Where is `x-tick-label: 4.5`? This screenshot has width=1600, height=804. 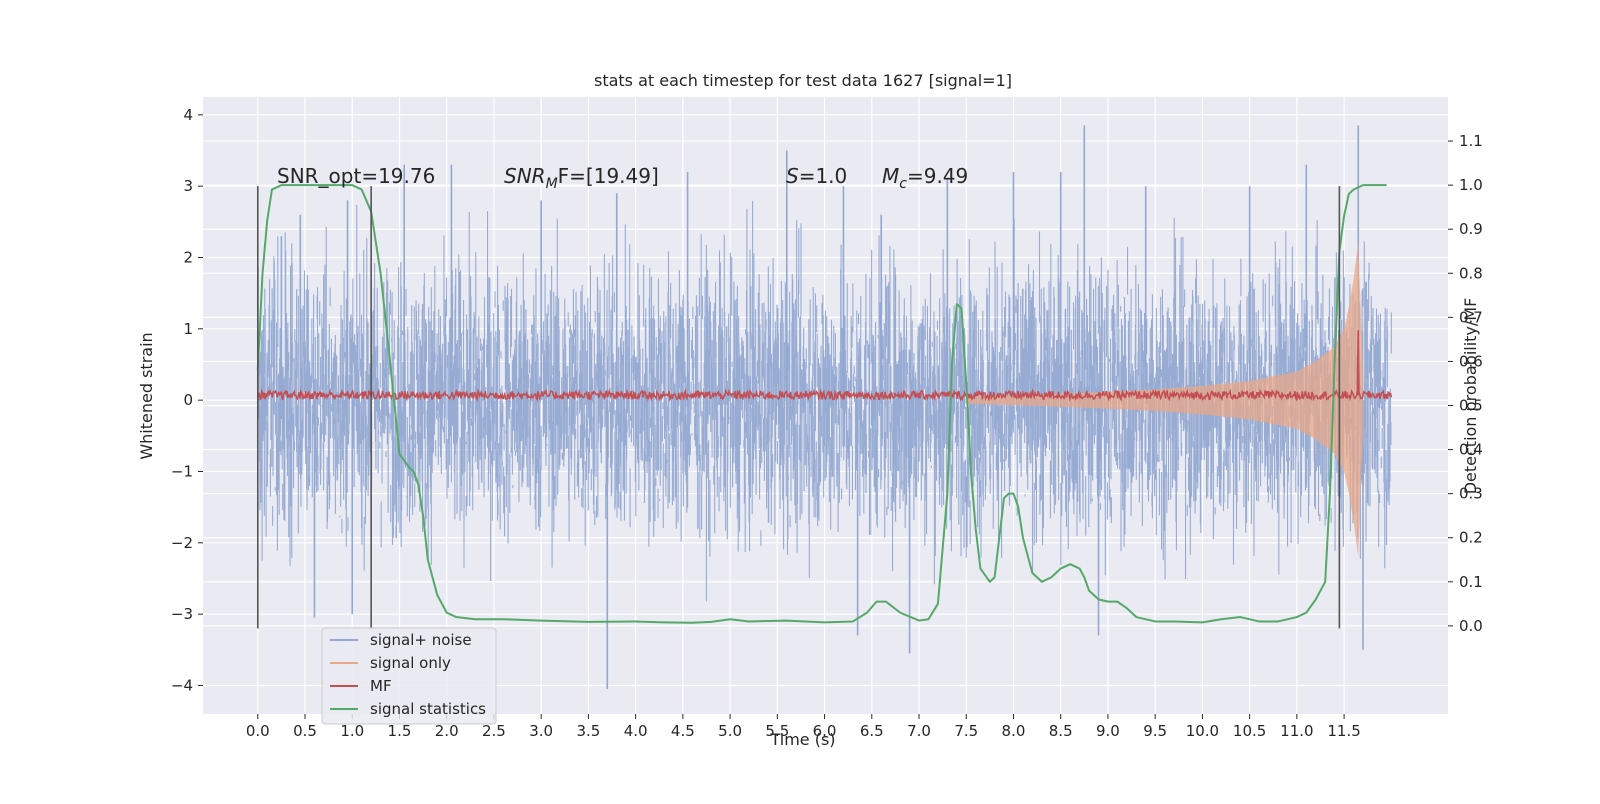 x-tick-label: 4.5 is located at coordinates (683, 731).